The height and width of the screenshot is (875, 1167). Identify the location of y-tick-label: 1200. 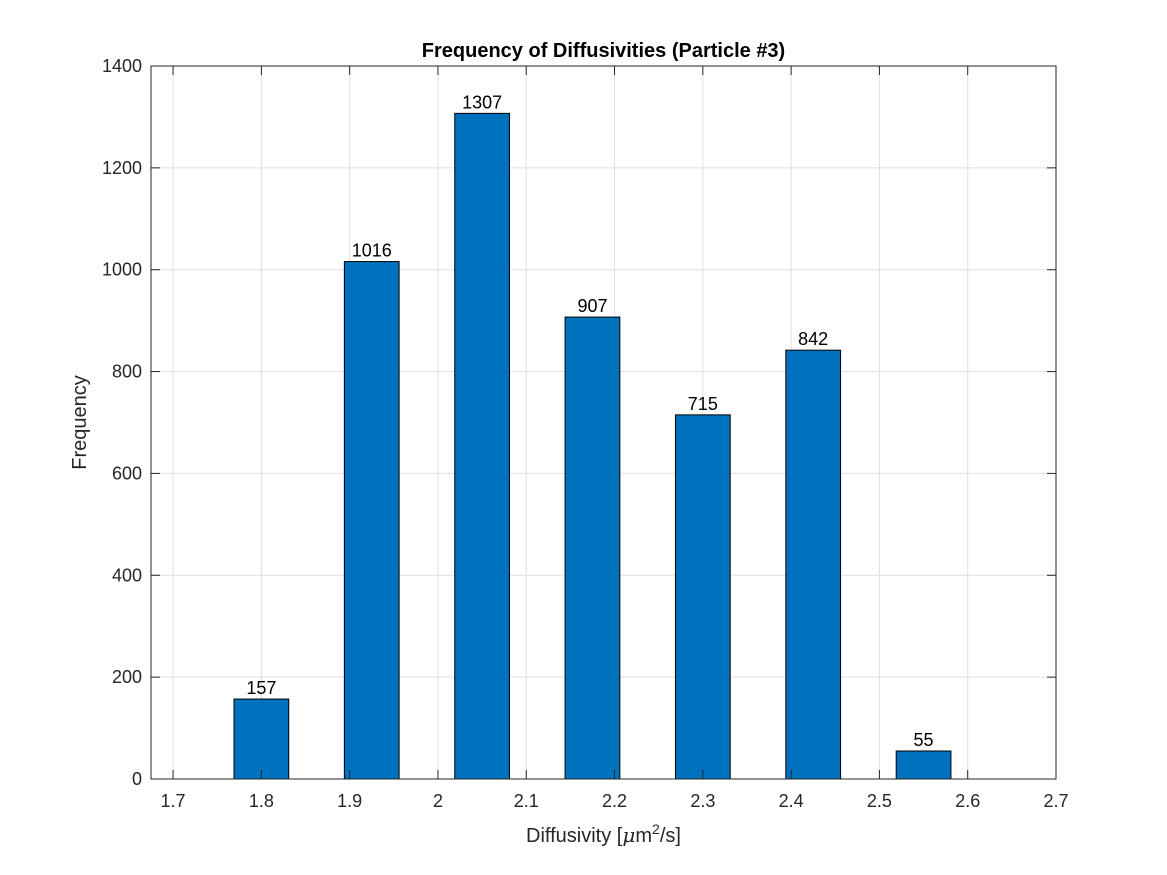
(122, 168).